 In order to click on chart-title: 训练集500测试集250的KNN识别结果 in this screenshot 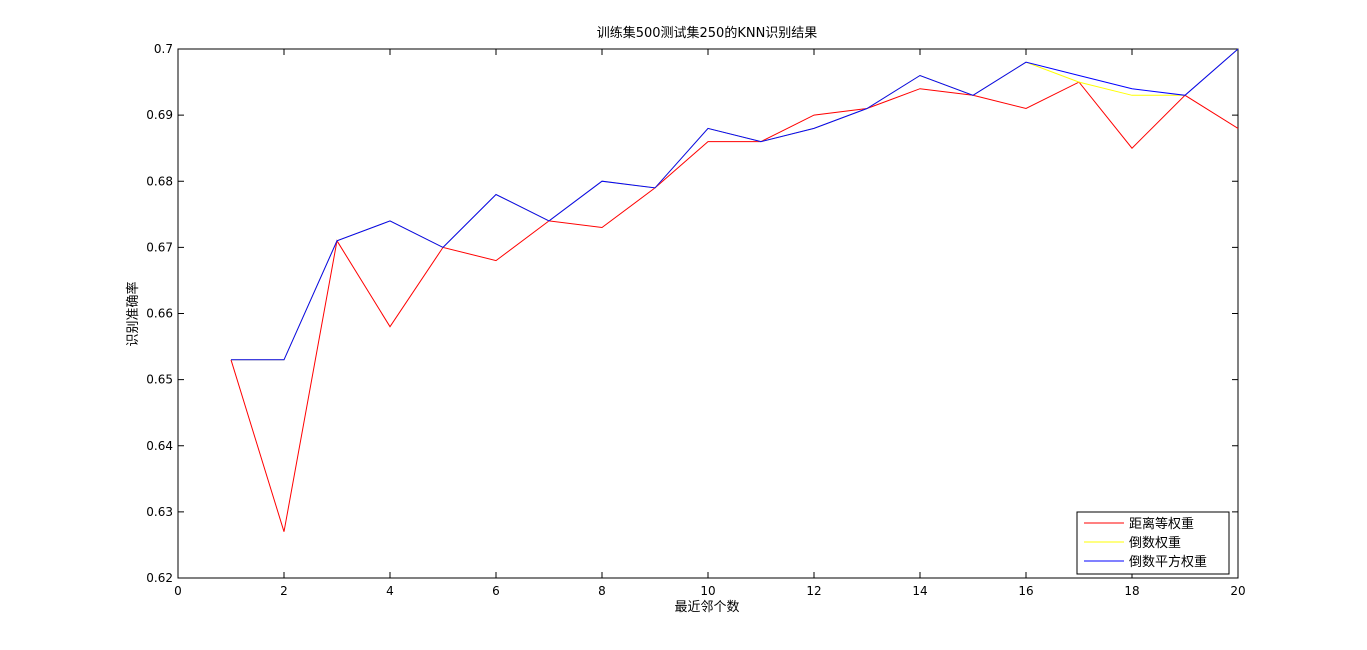, I will do `click(707, 33)`.